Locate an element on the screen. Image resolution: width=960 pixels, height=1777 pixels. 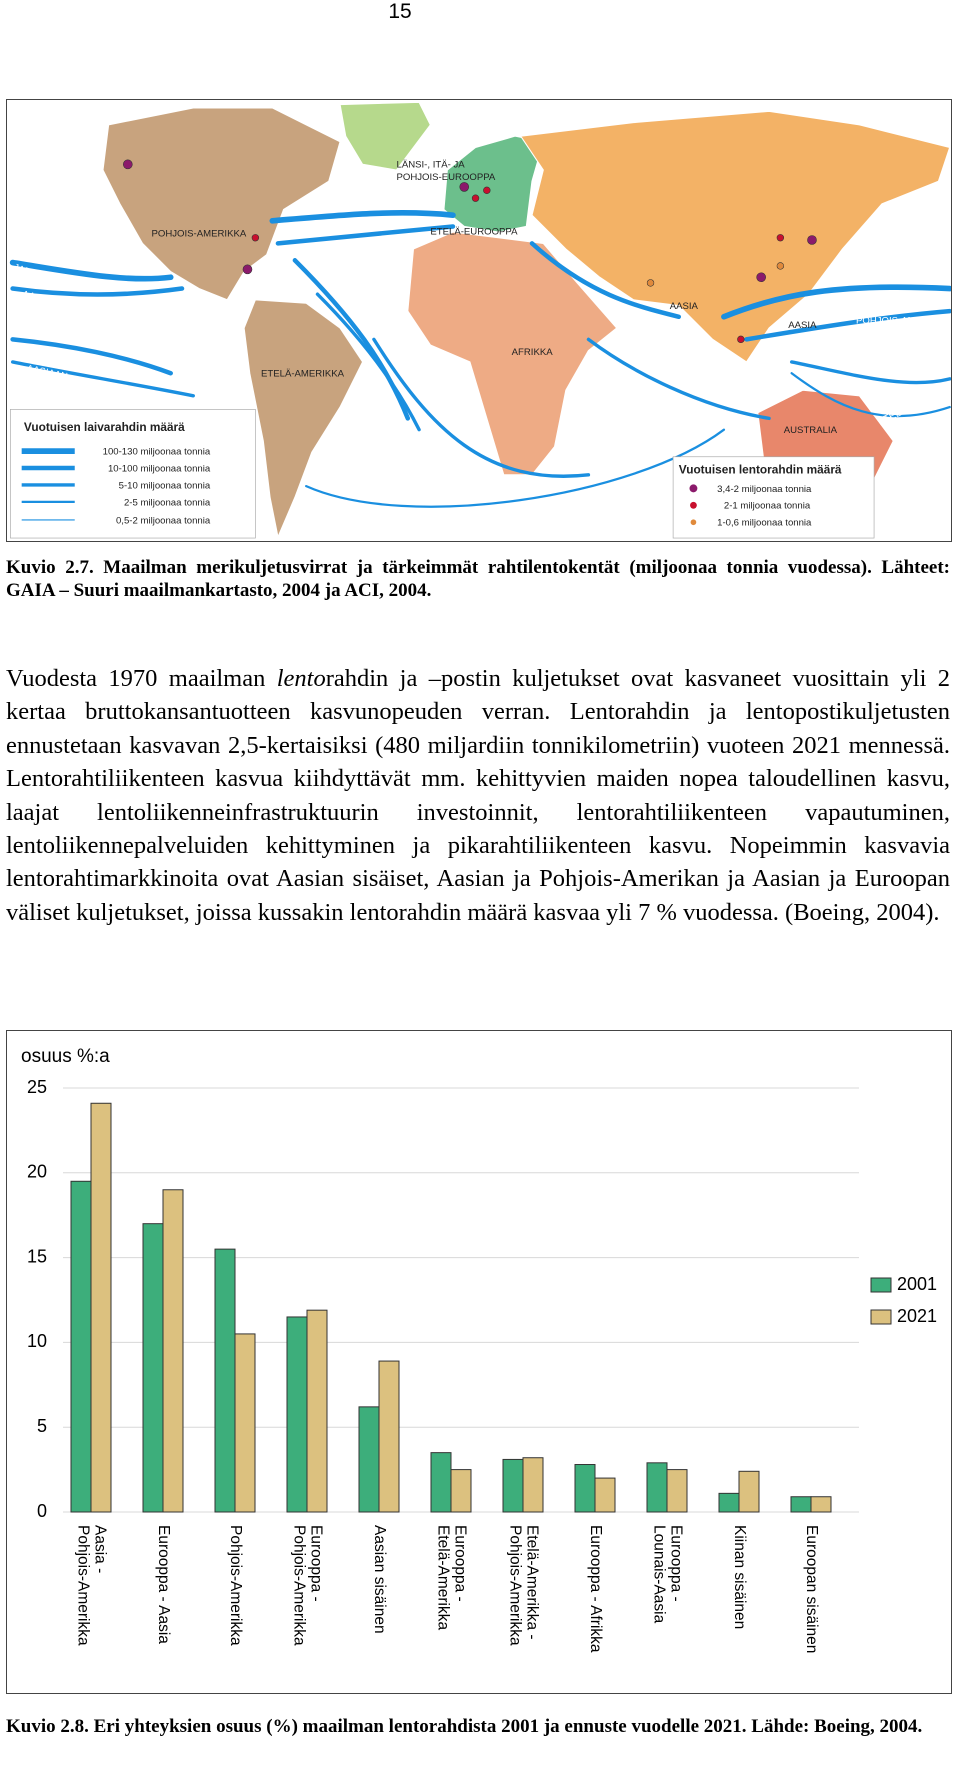
y-tick-label: 25 is located at coordinates (37, 1087).